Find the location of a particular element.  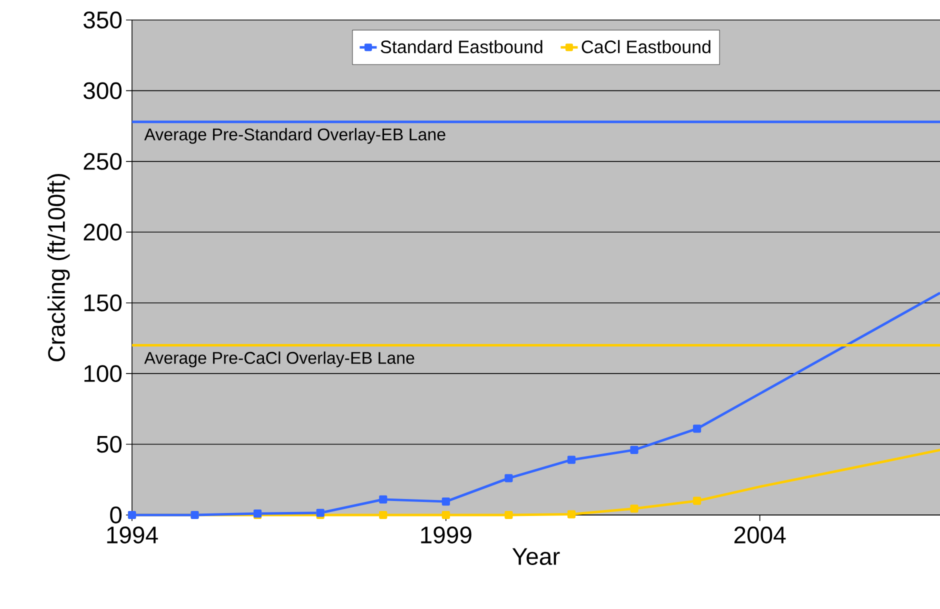

y-tick-label: 100 is located at coordinates (103, 373).